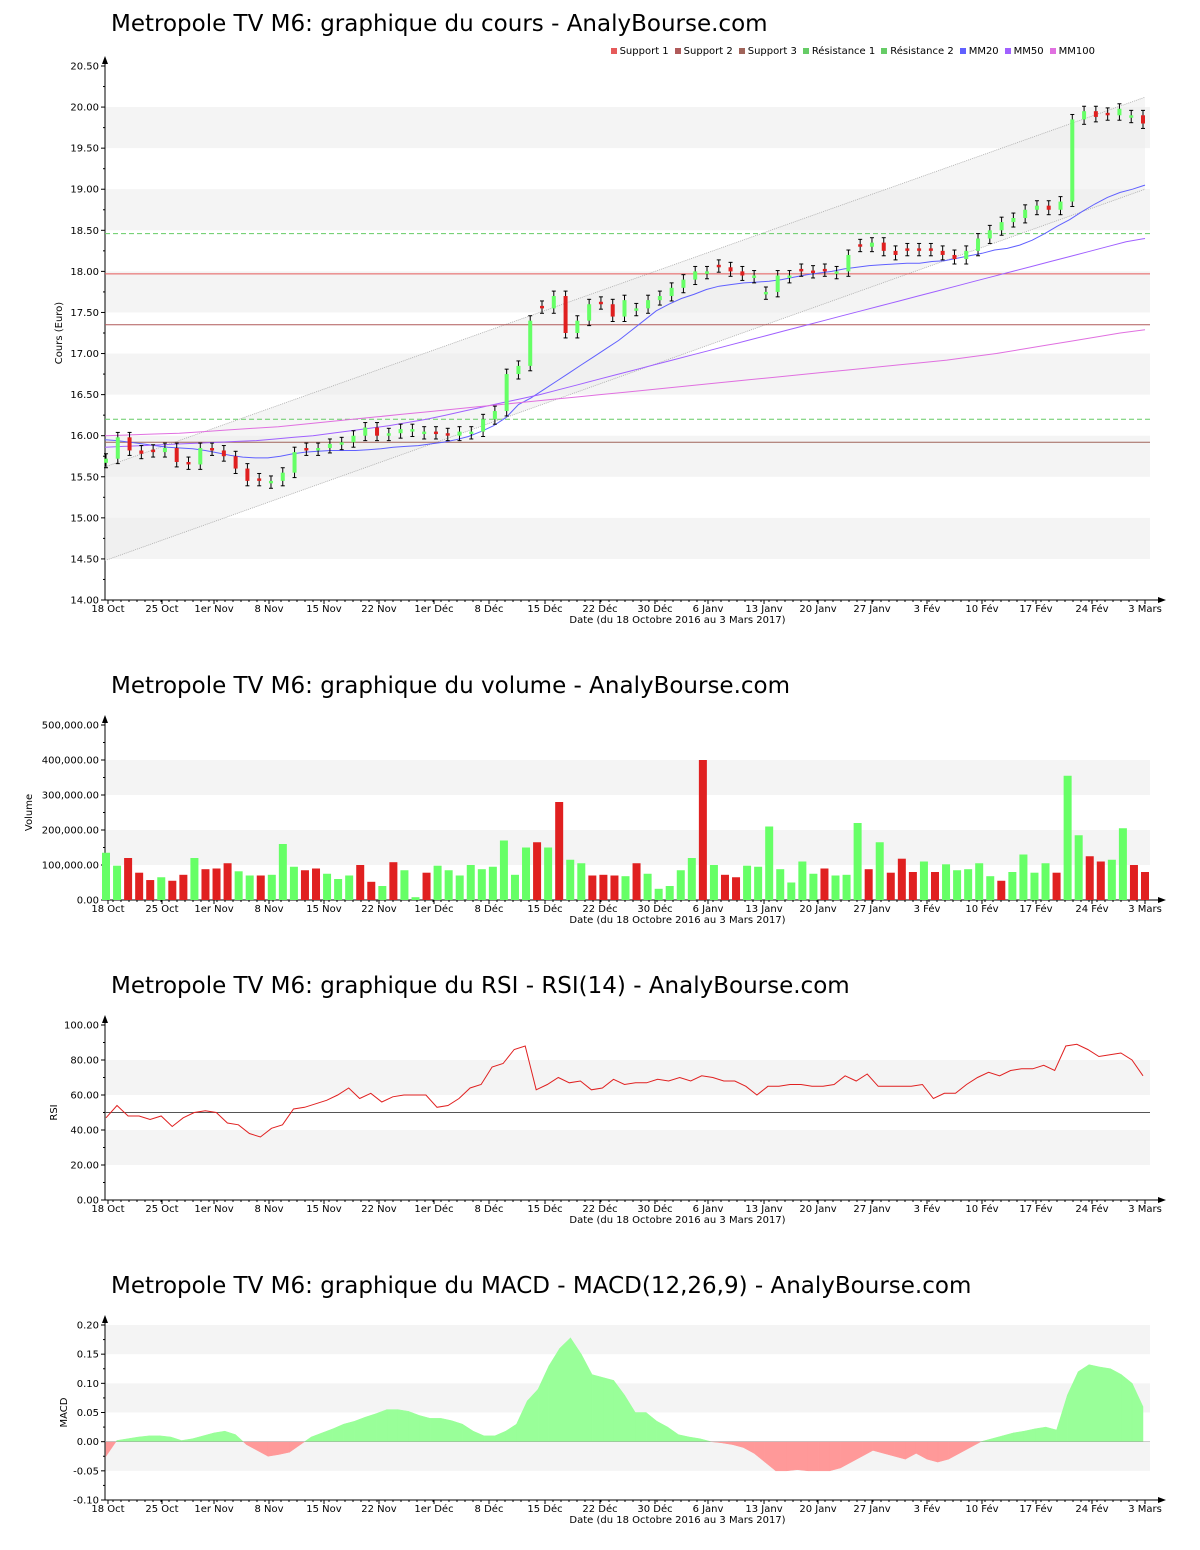 The width and height of the screenshot is (1200, 1550). Describe the element at coordinates (817, 1509) in the screenshot. I see `macd-x-tick-label: 20 Janv` at that location.